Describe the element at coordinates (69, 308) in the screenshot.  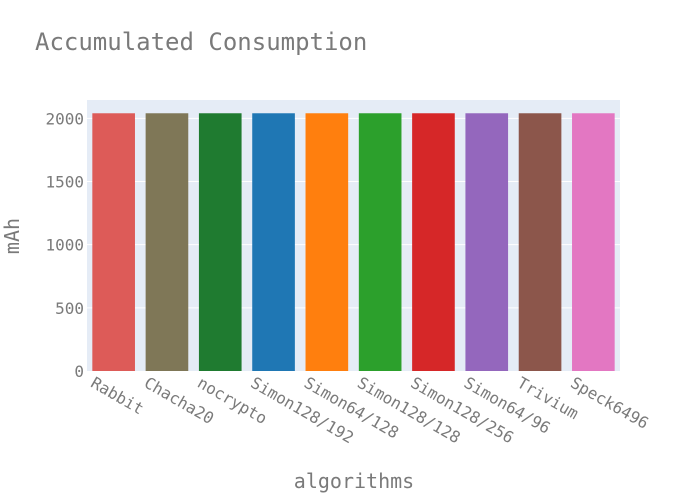
I see `y-tick-label: 500` at that location.